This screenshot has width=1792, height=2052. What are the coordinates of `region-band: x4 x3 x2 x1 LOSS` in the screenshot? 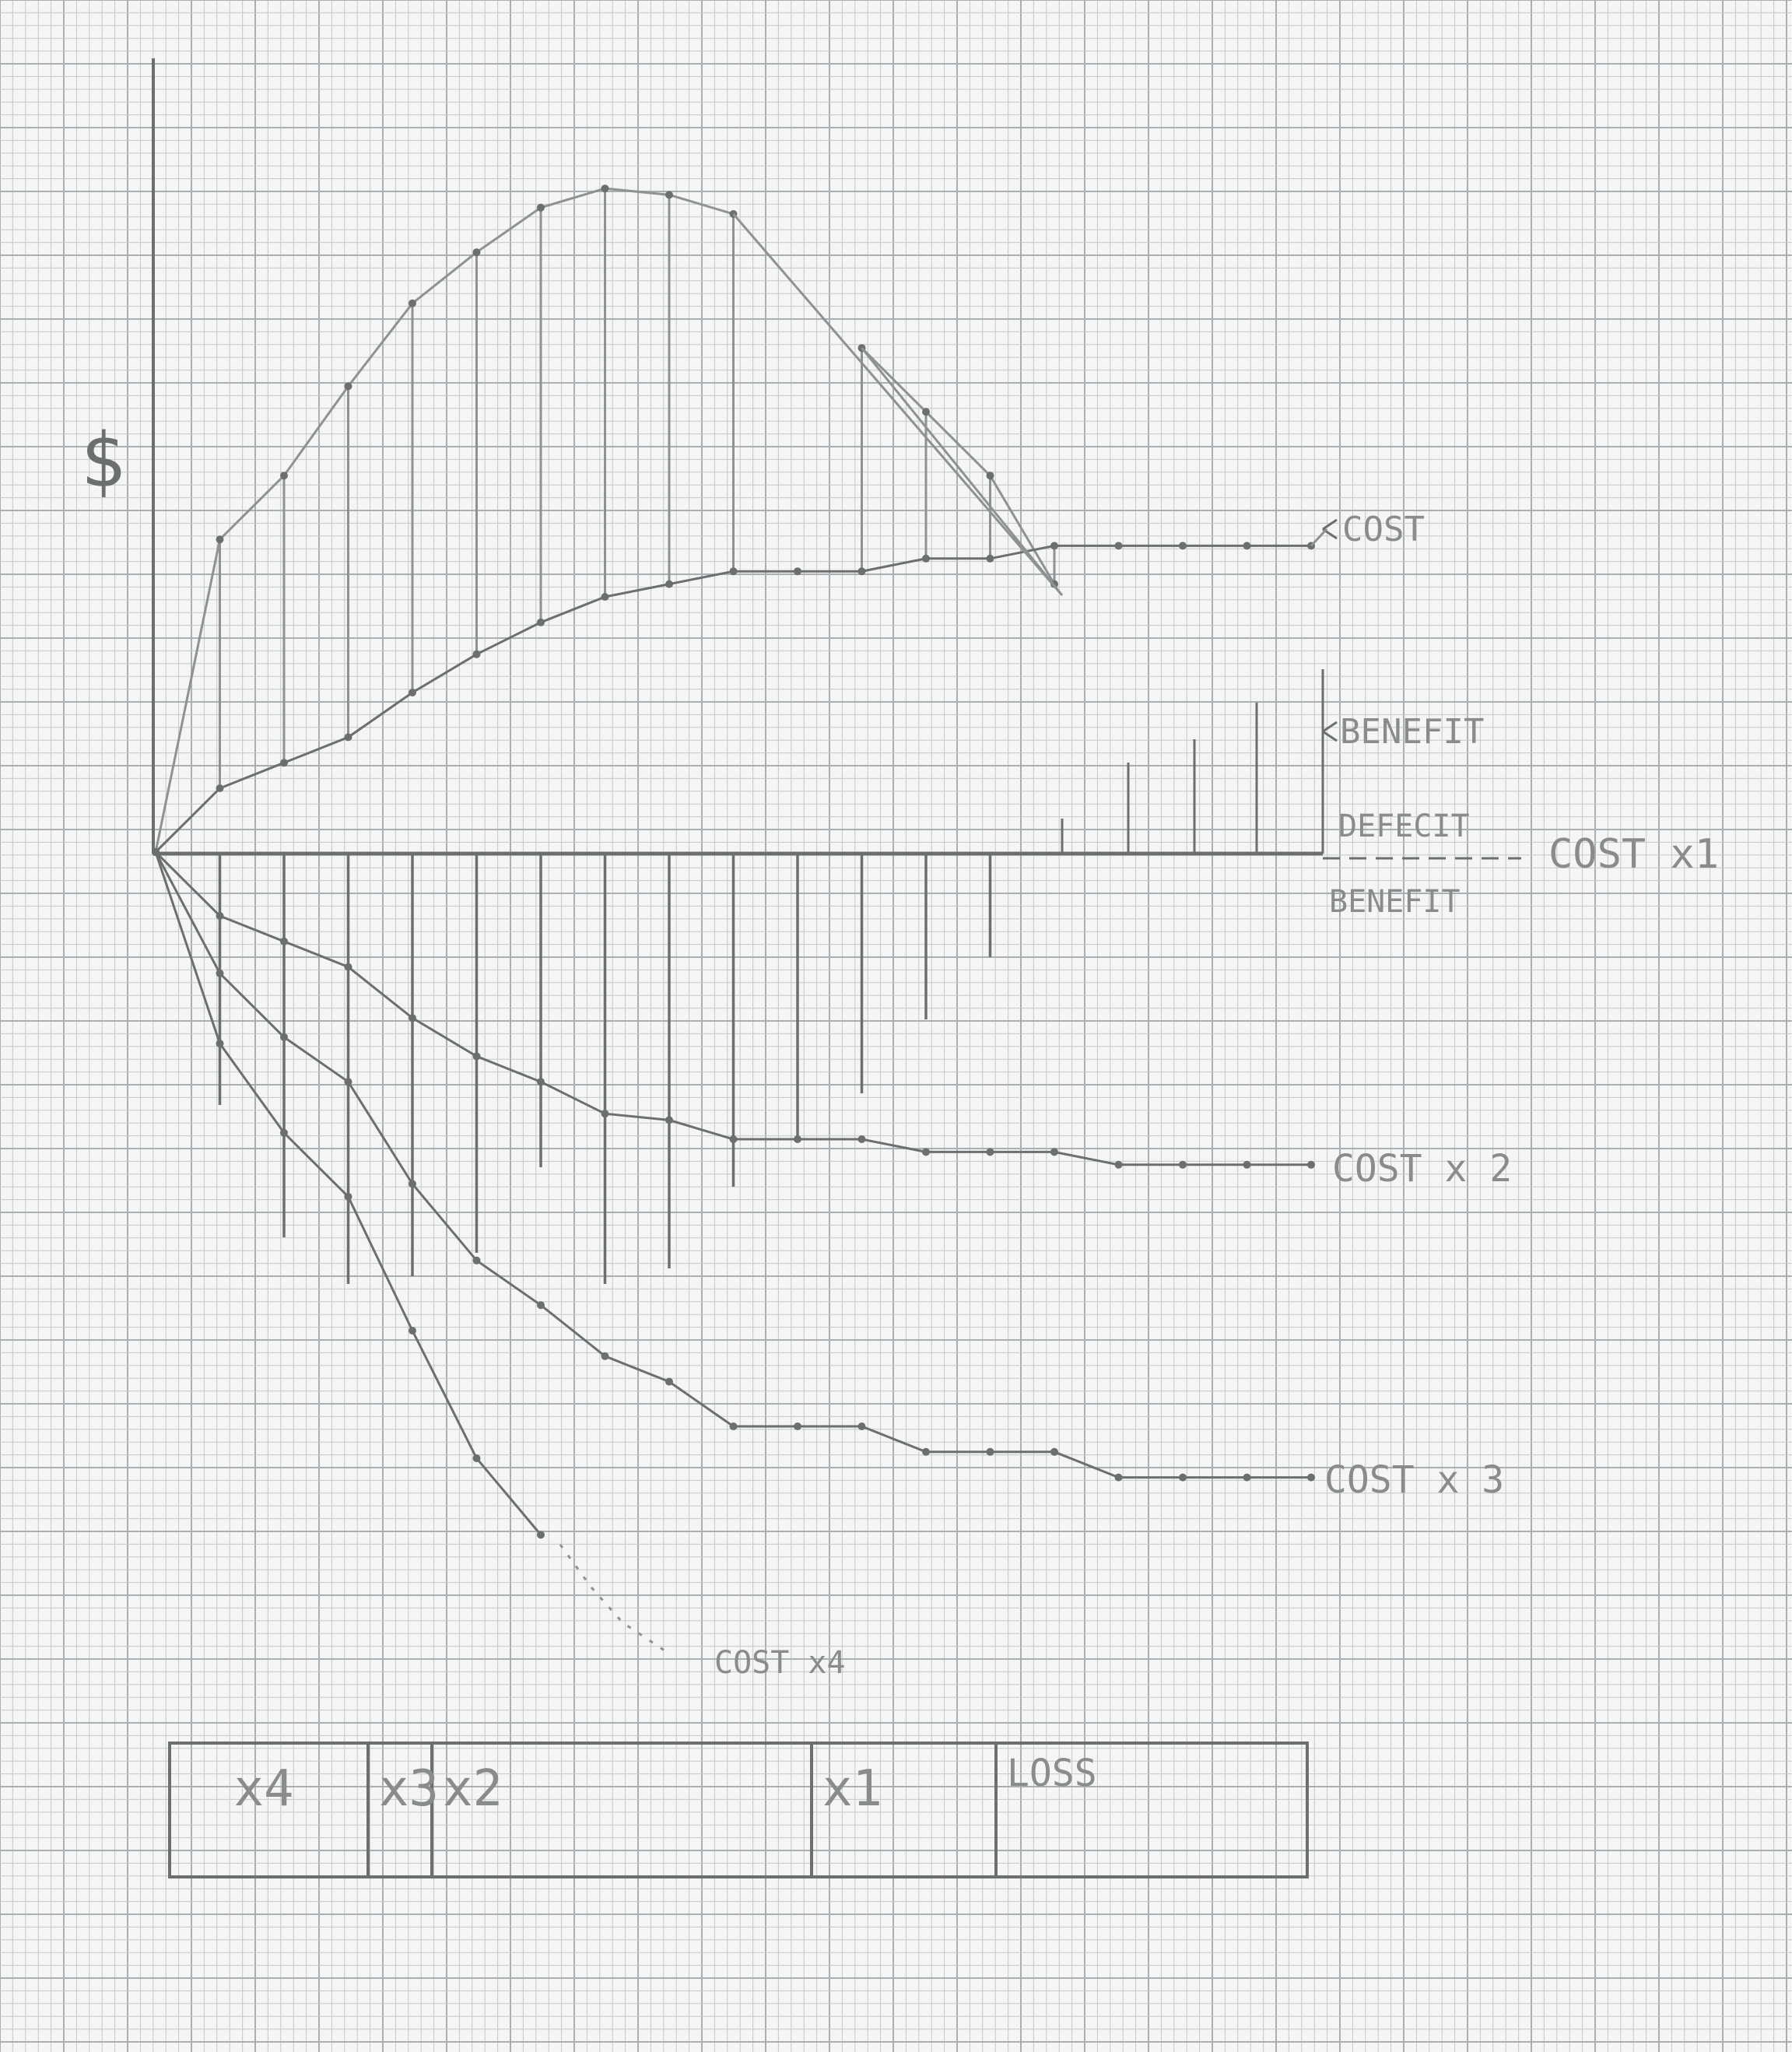 It's located at (738, 1810).